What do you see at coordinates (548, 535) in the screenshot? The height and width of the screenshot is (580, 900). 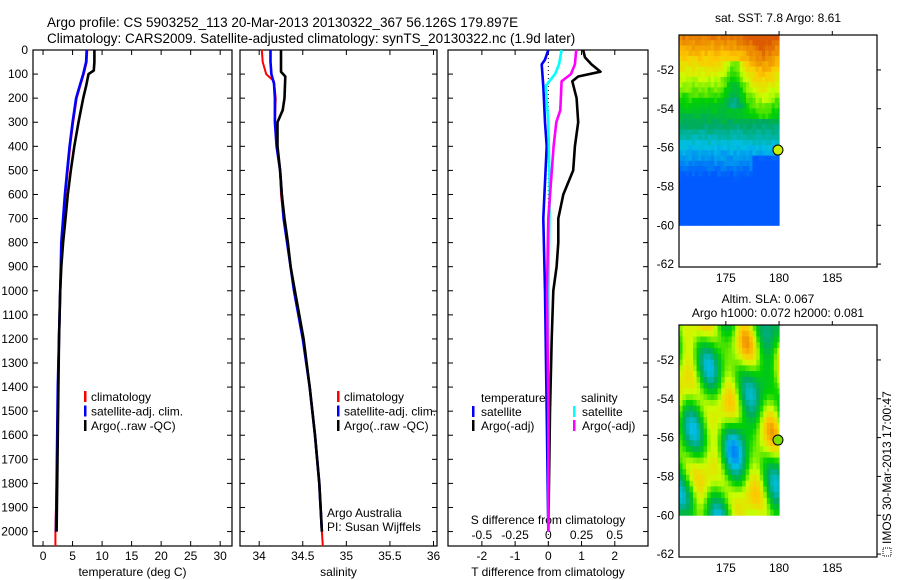 I see `s-tick-label: 0` at bounding box center [548, 535].